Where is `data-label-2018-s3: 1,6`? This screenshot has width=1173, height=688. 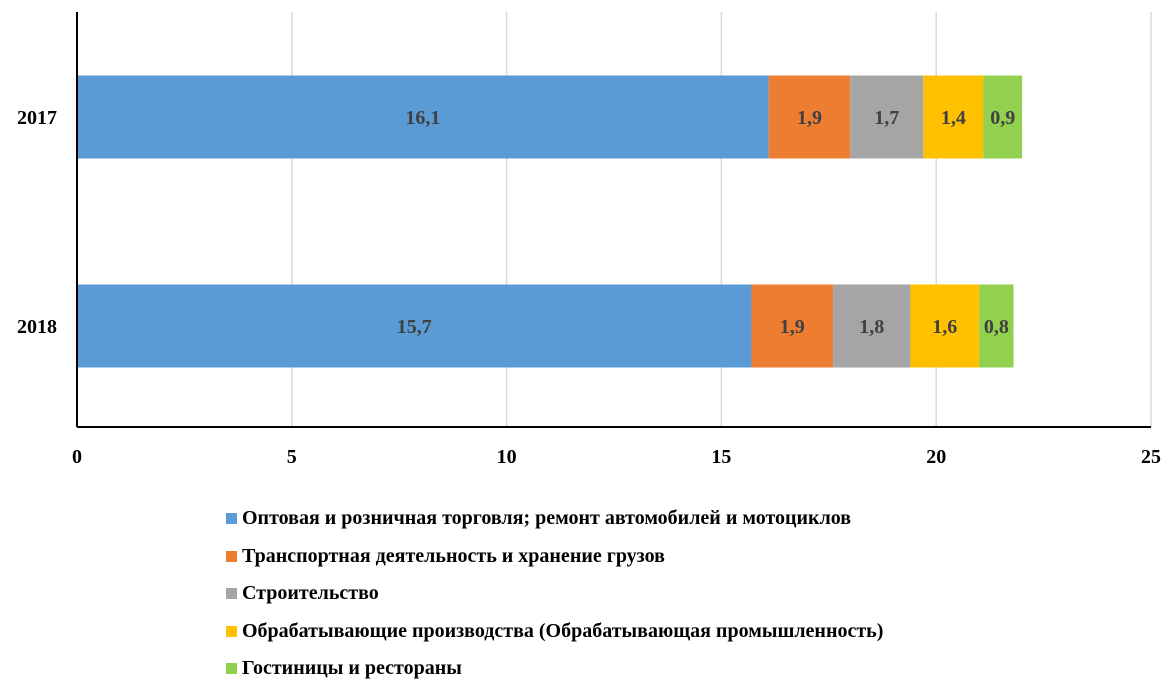 data-label-2018-s3: 1,6 is located at coordinates (944, 327).